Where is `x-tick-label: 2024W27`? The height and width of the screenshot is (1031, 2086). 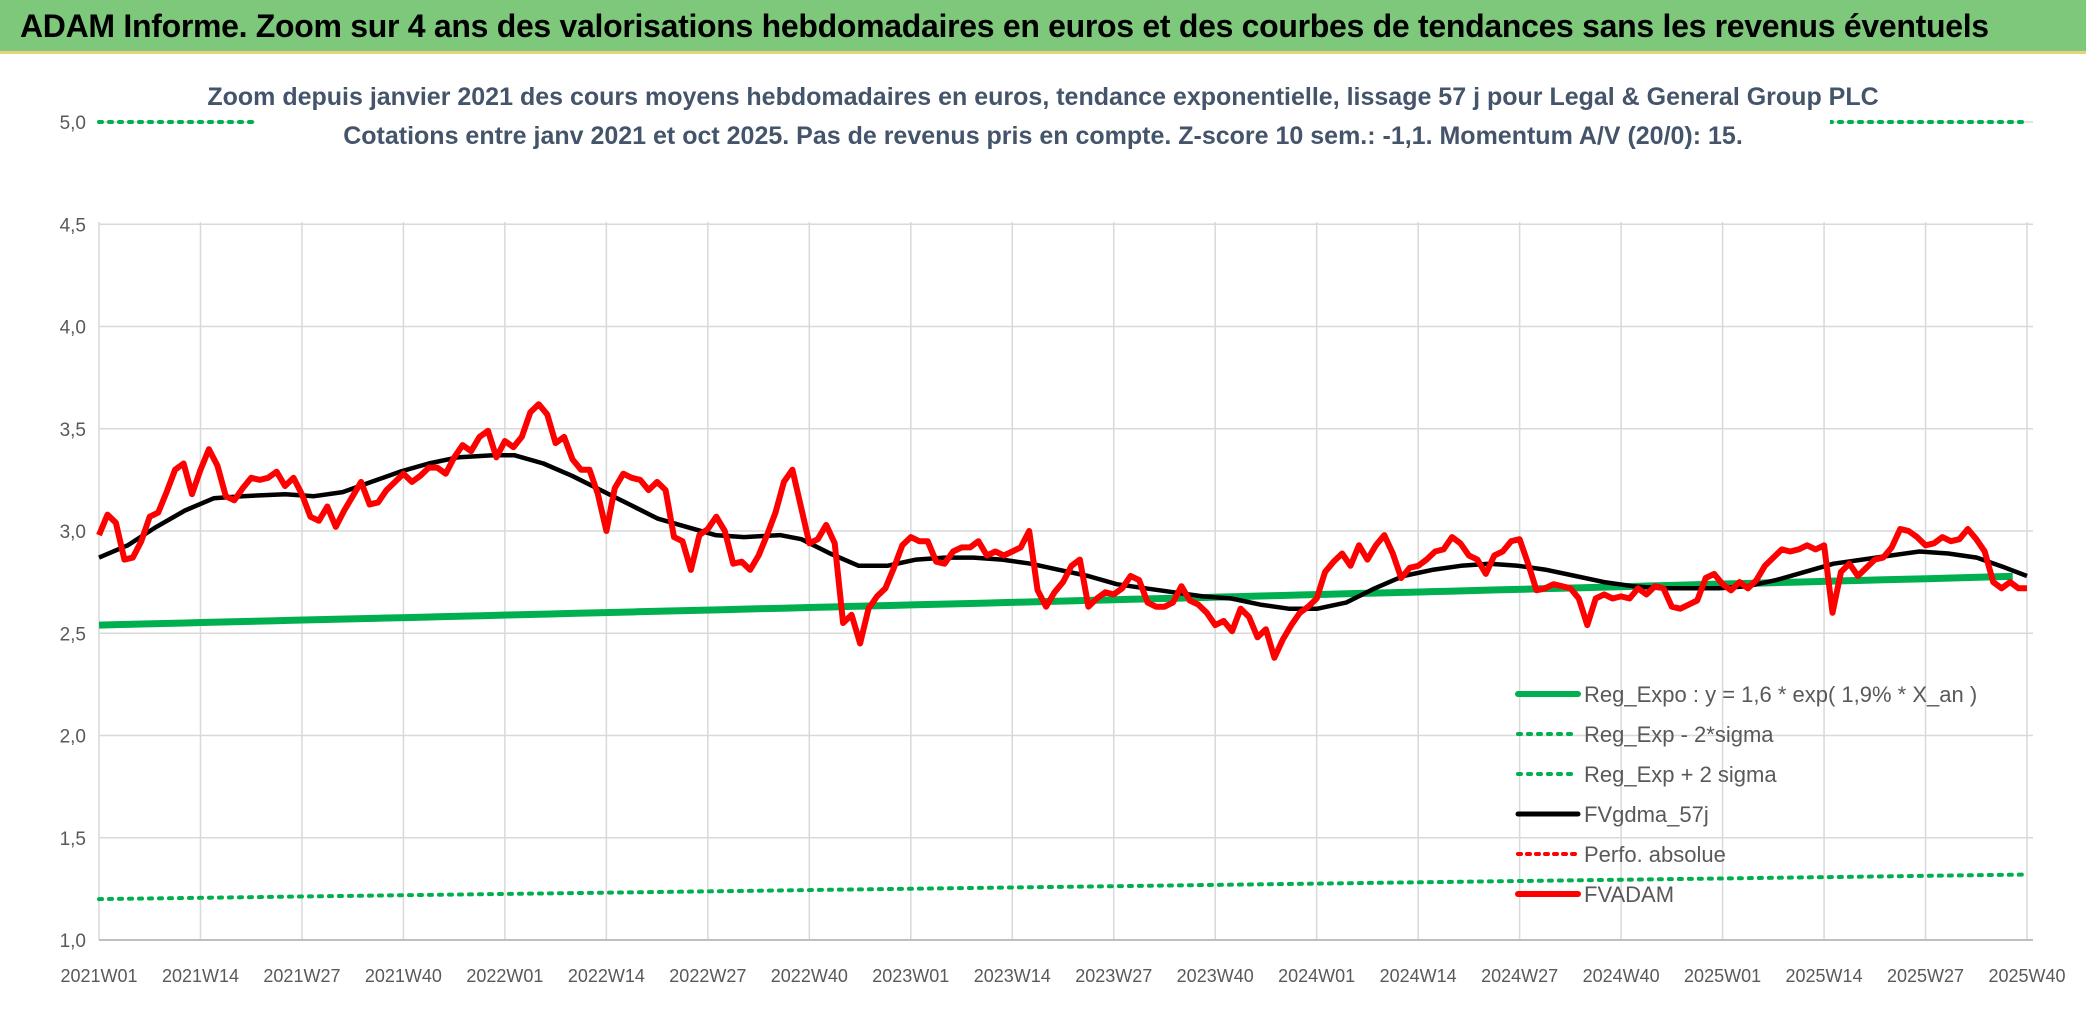 x-tick-label: 2024W27 is located at coordinates (1519, 976).